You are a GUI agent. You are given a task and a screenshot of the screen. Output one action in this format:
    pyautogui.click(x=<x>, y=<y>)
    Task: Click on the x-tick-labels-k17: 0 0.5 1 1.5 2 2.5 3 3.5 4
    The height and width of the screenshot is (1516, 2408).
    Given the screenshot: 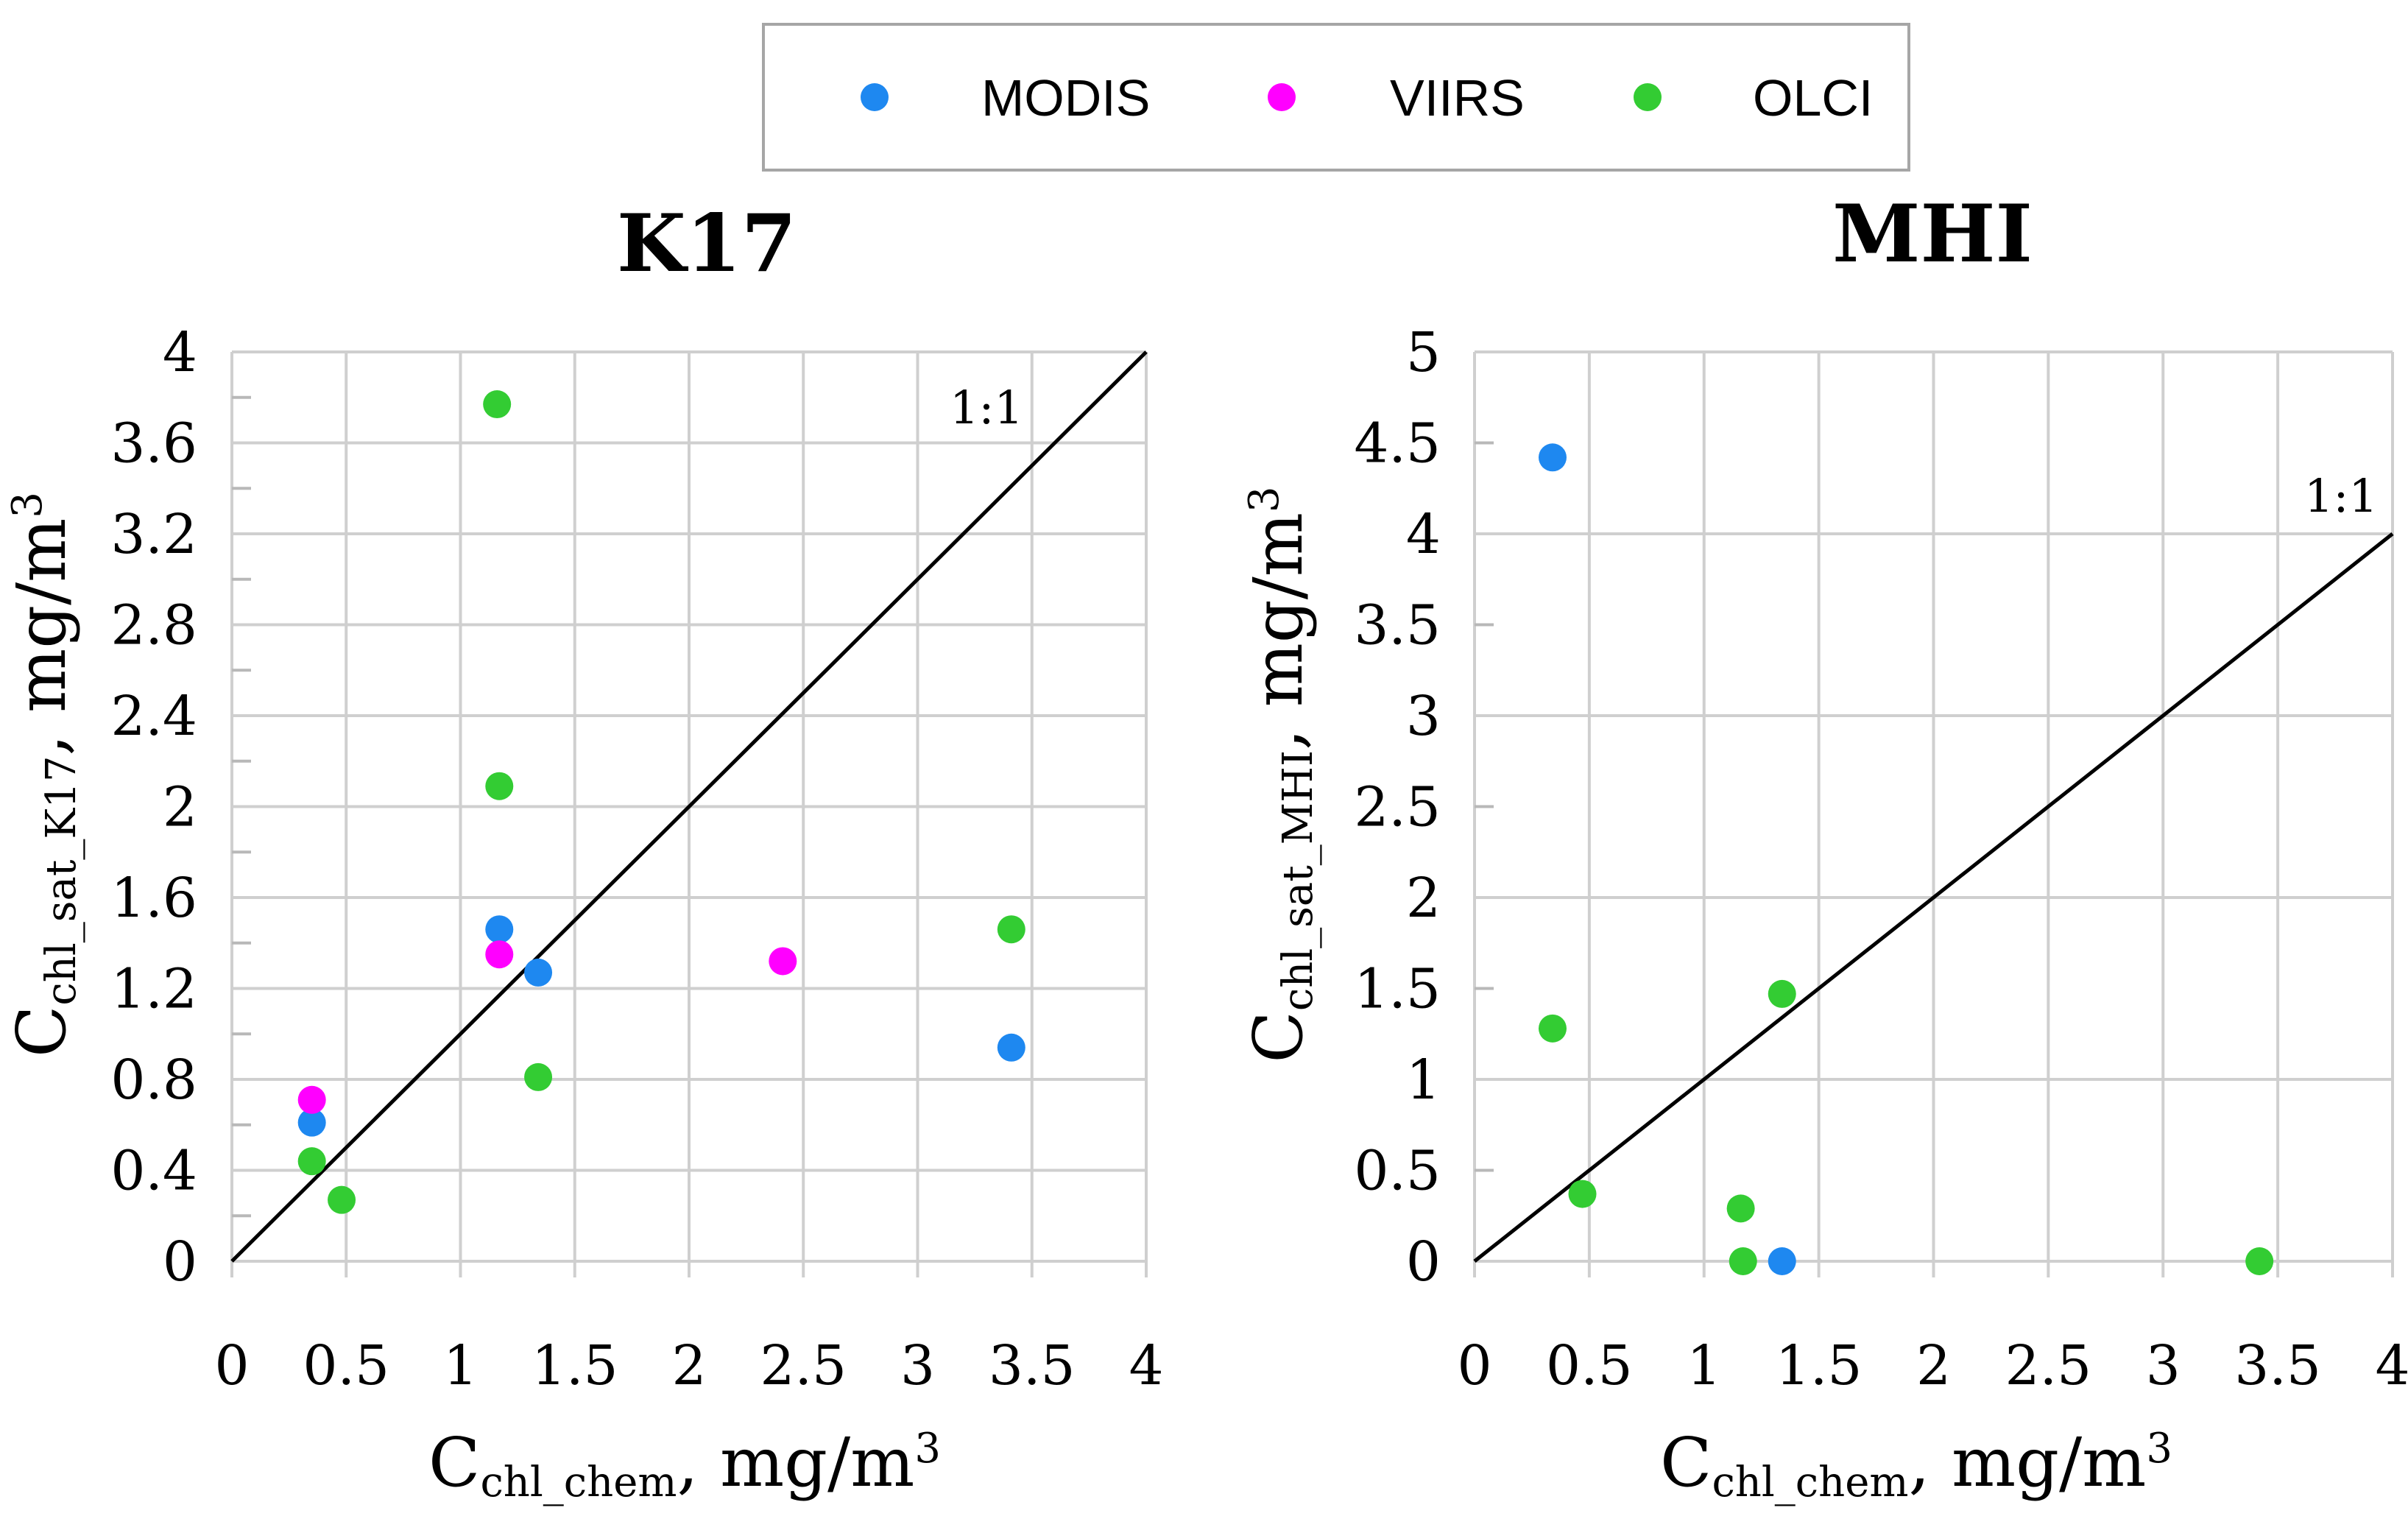 What is the action you would take?
    pyautogui.click(x=688, y=1365)
    